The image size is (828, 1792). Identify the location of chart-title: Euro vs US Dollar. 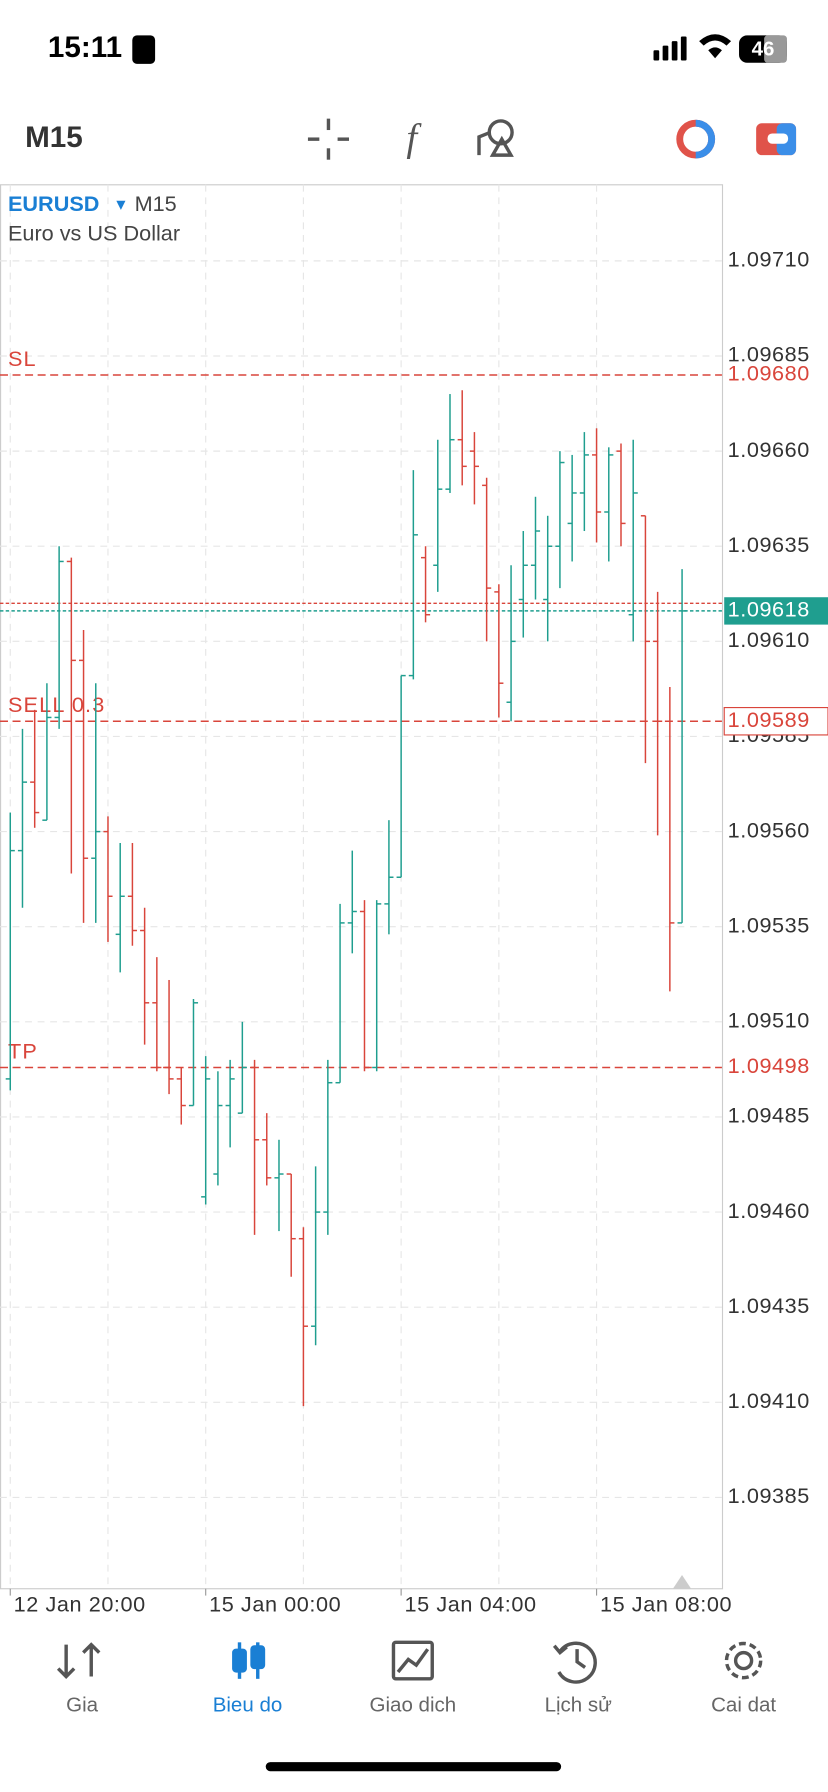
(94, 233).